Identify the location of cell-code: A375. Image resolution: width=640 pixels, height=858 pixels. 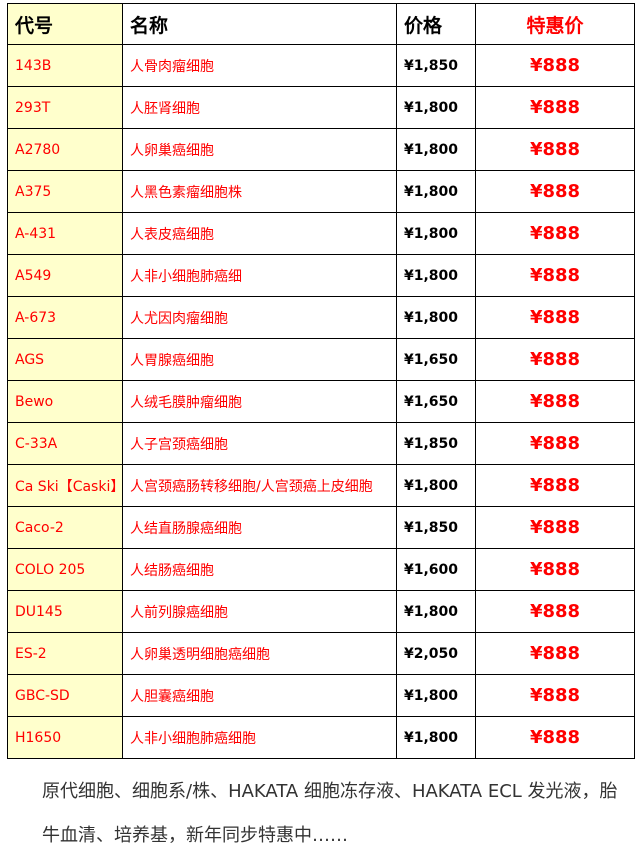
(65, 191).